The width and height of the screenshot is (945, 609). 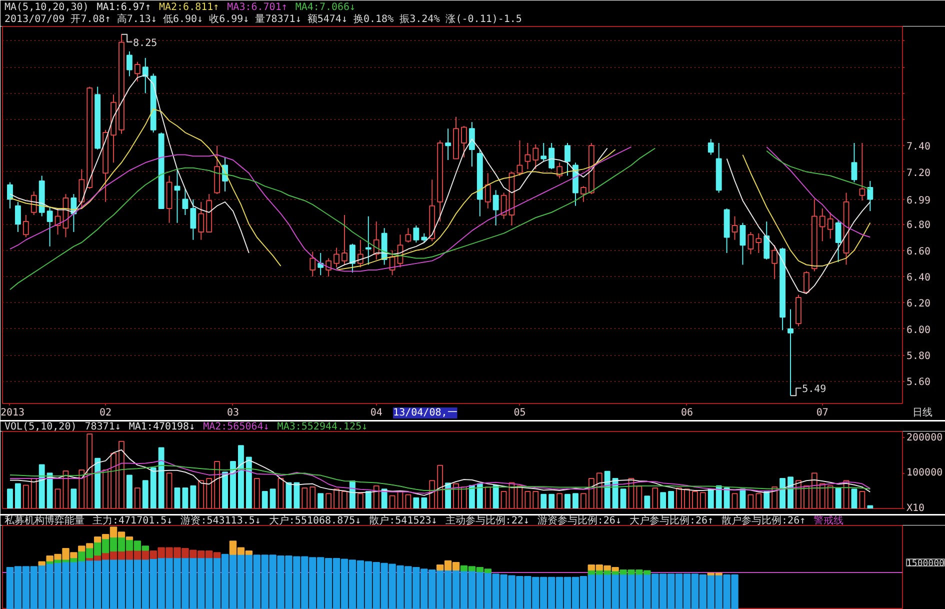 I want to click on x-tick-label: 03, so click(x=233, y=413).